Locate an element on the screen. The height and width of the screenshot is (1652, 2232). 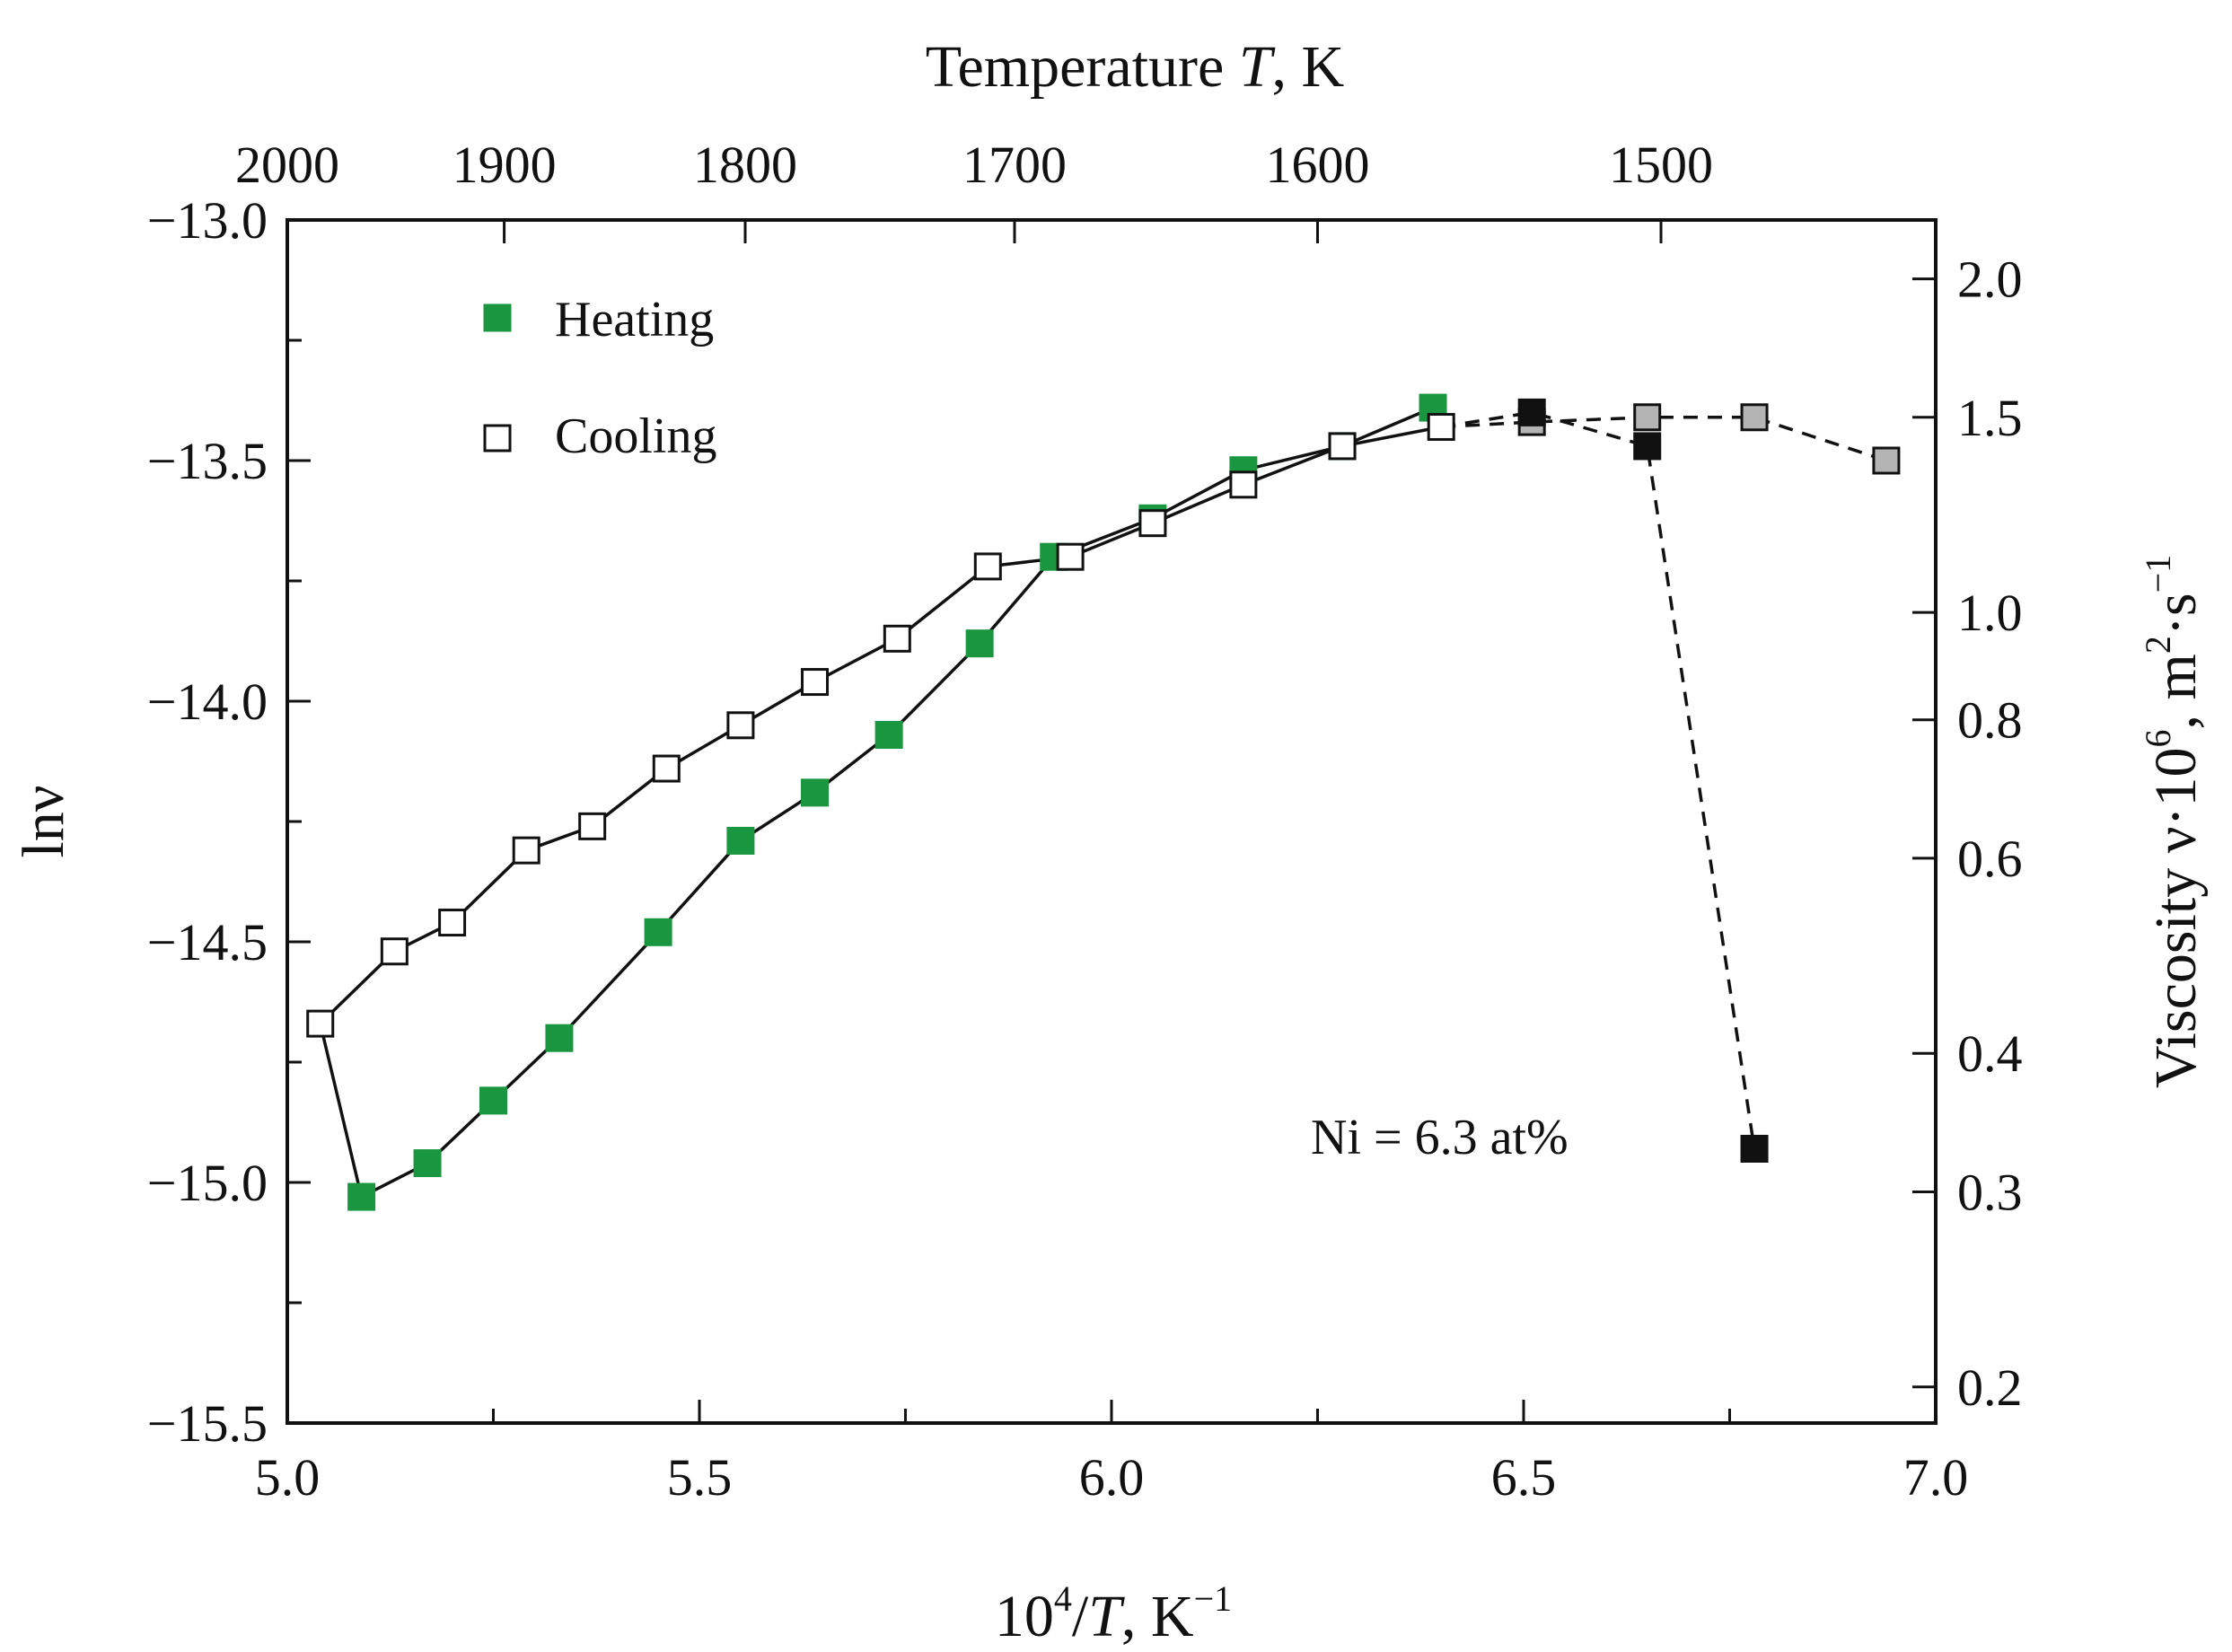
black-dashed-line is located at coordinates (1598, 779).